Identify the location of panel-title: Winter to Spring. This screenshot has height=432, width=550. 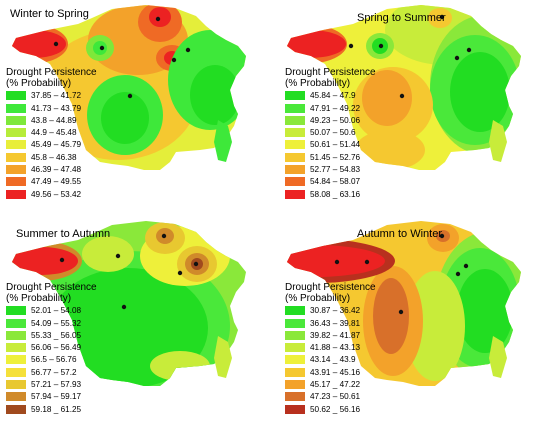
(49, 14).